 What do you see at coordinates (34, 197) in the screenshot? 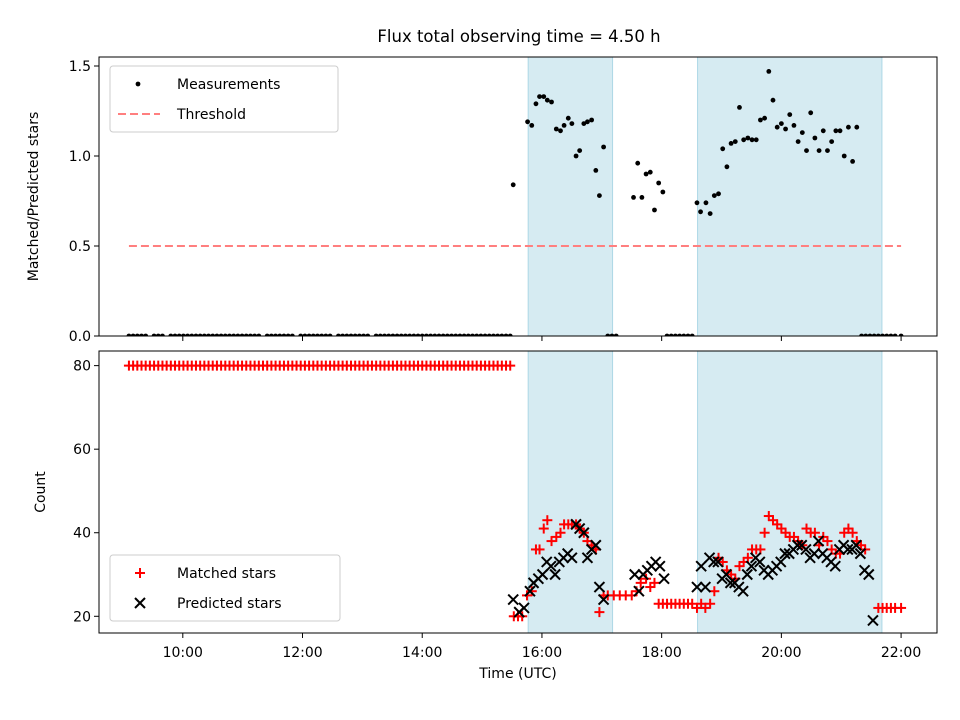
I see `y-axis-label: Matched/Predicted stars` at bounding box center [34, 197].